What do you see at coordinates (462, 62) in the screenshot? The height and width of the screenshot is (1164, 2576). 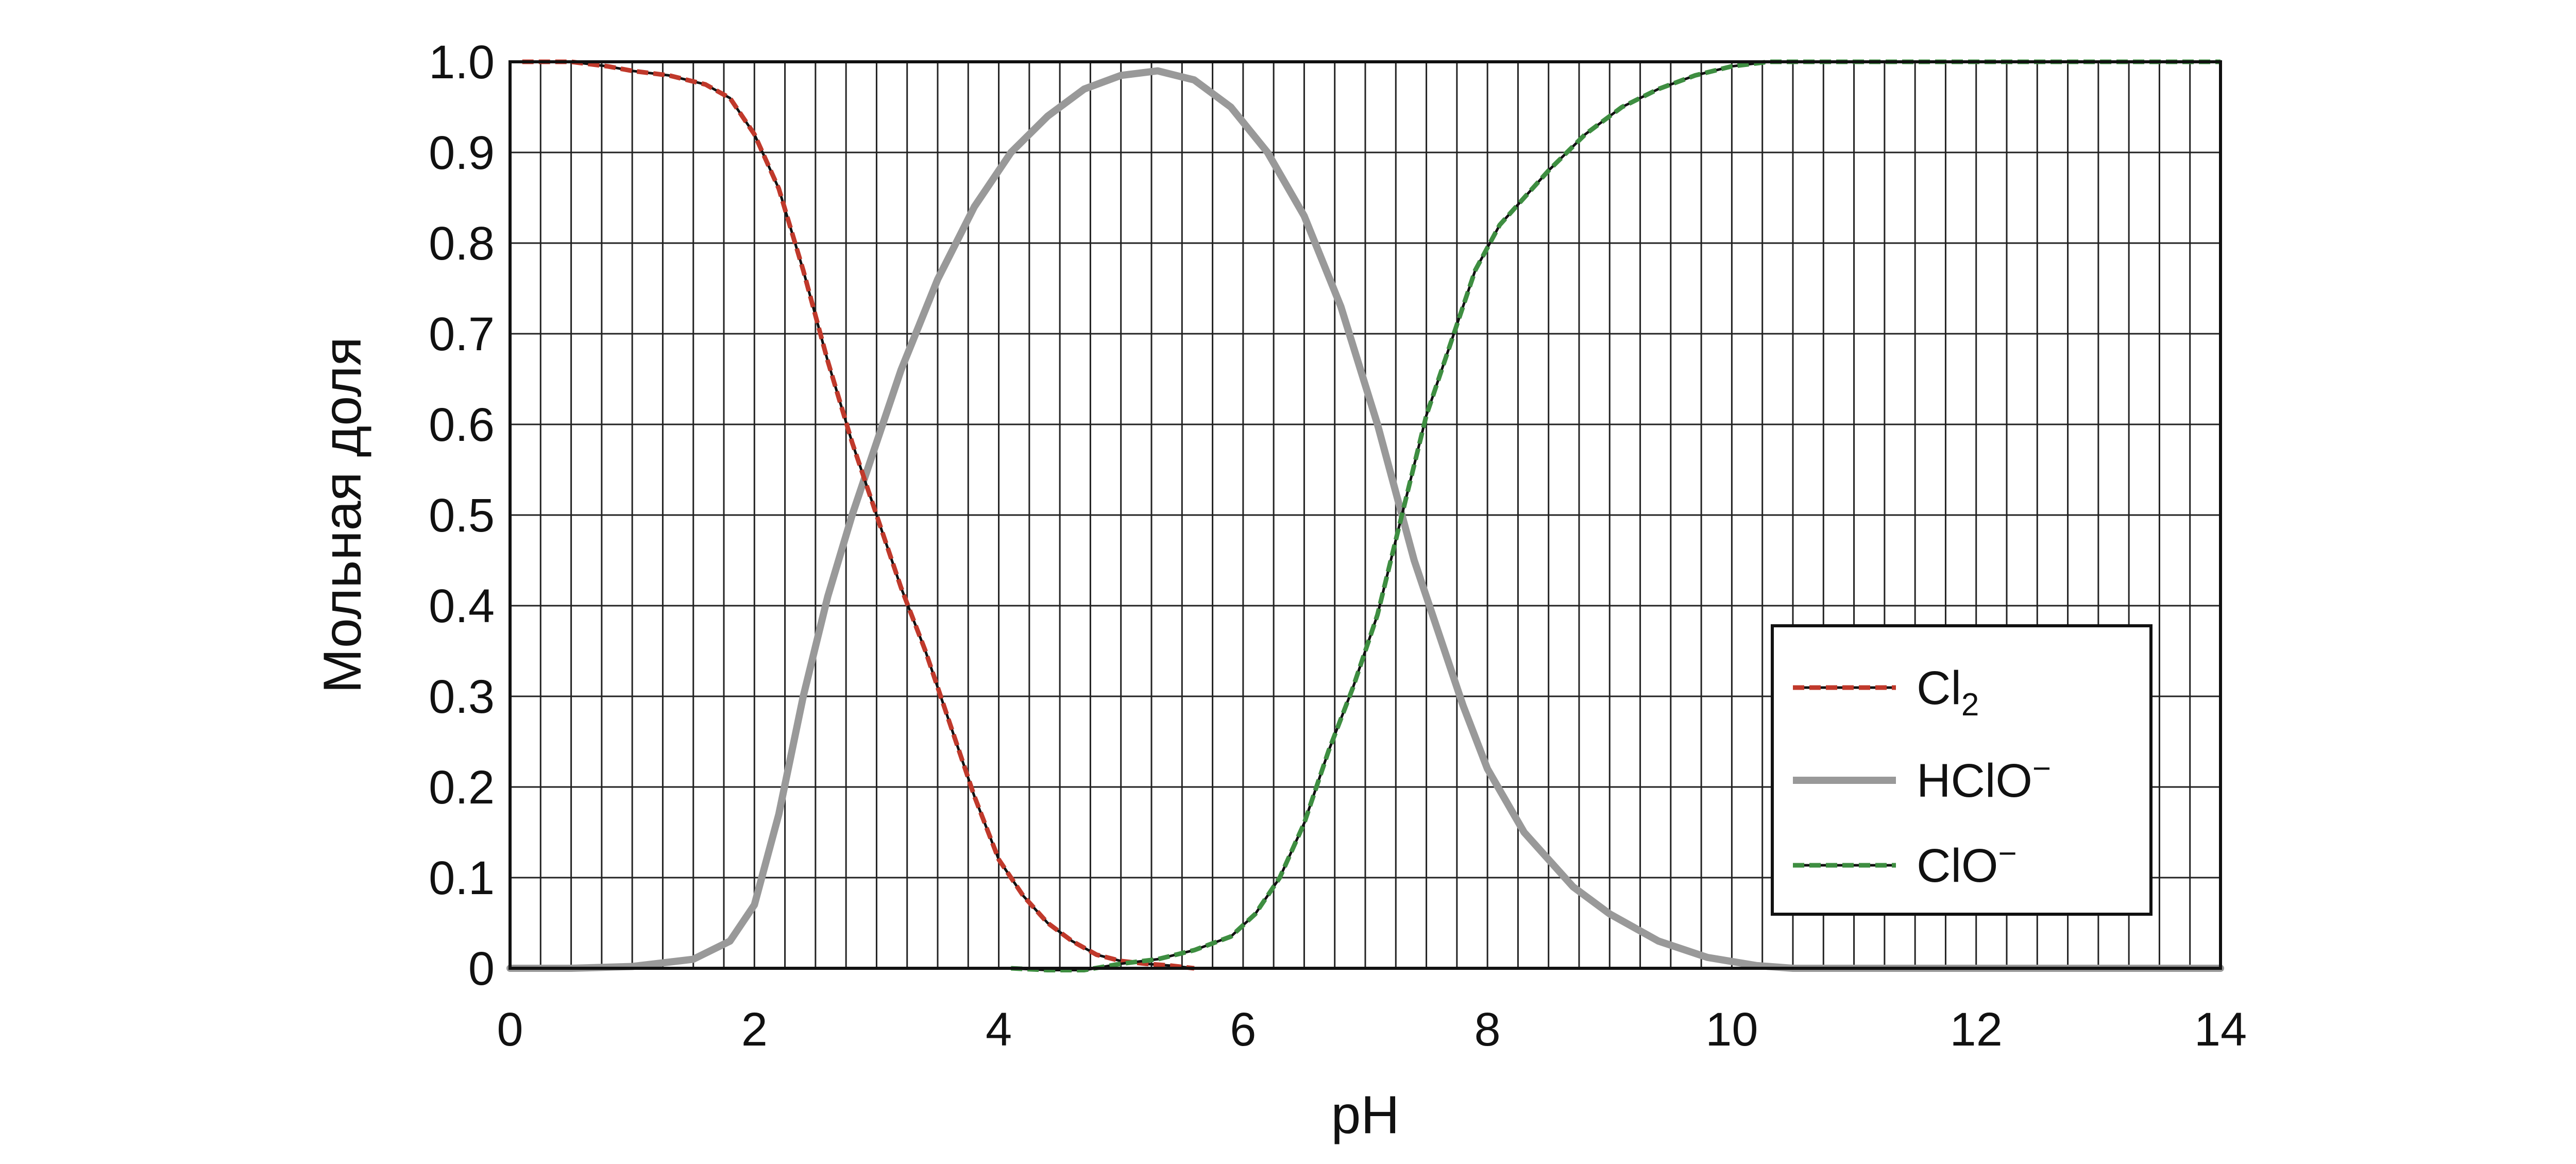 I see `y-tick-label: 1.0` at bounding box center [462, 62].